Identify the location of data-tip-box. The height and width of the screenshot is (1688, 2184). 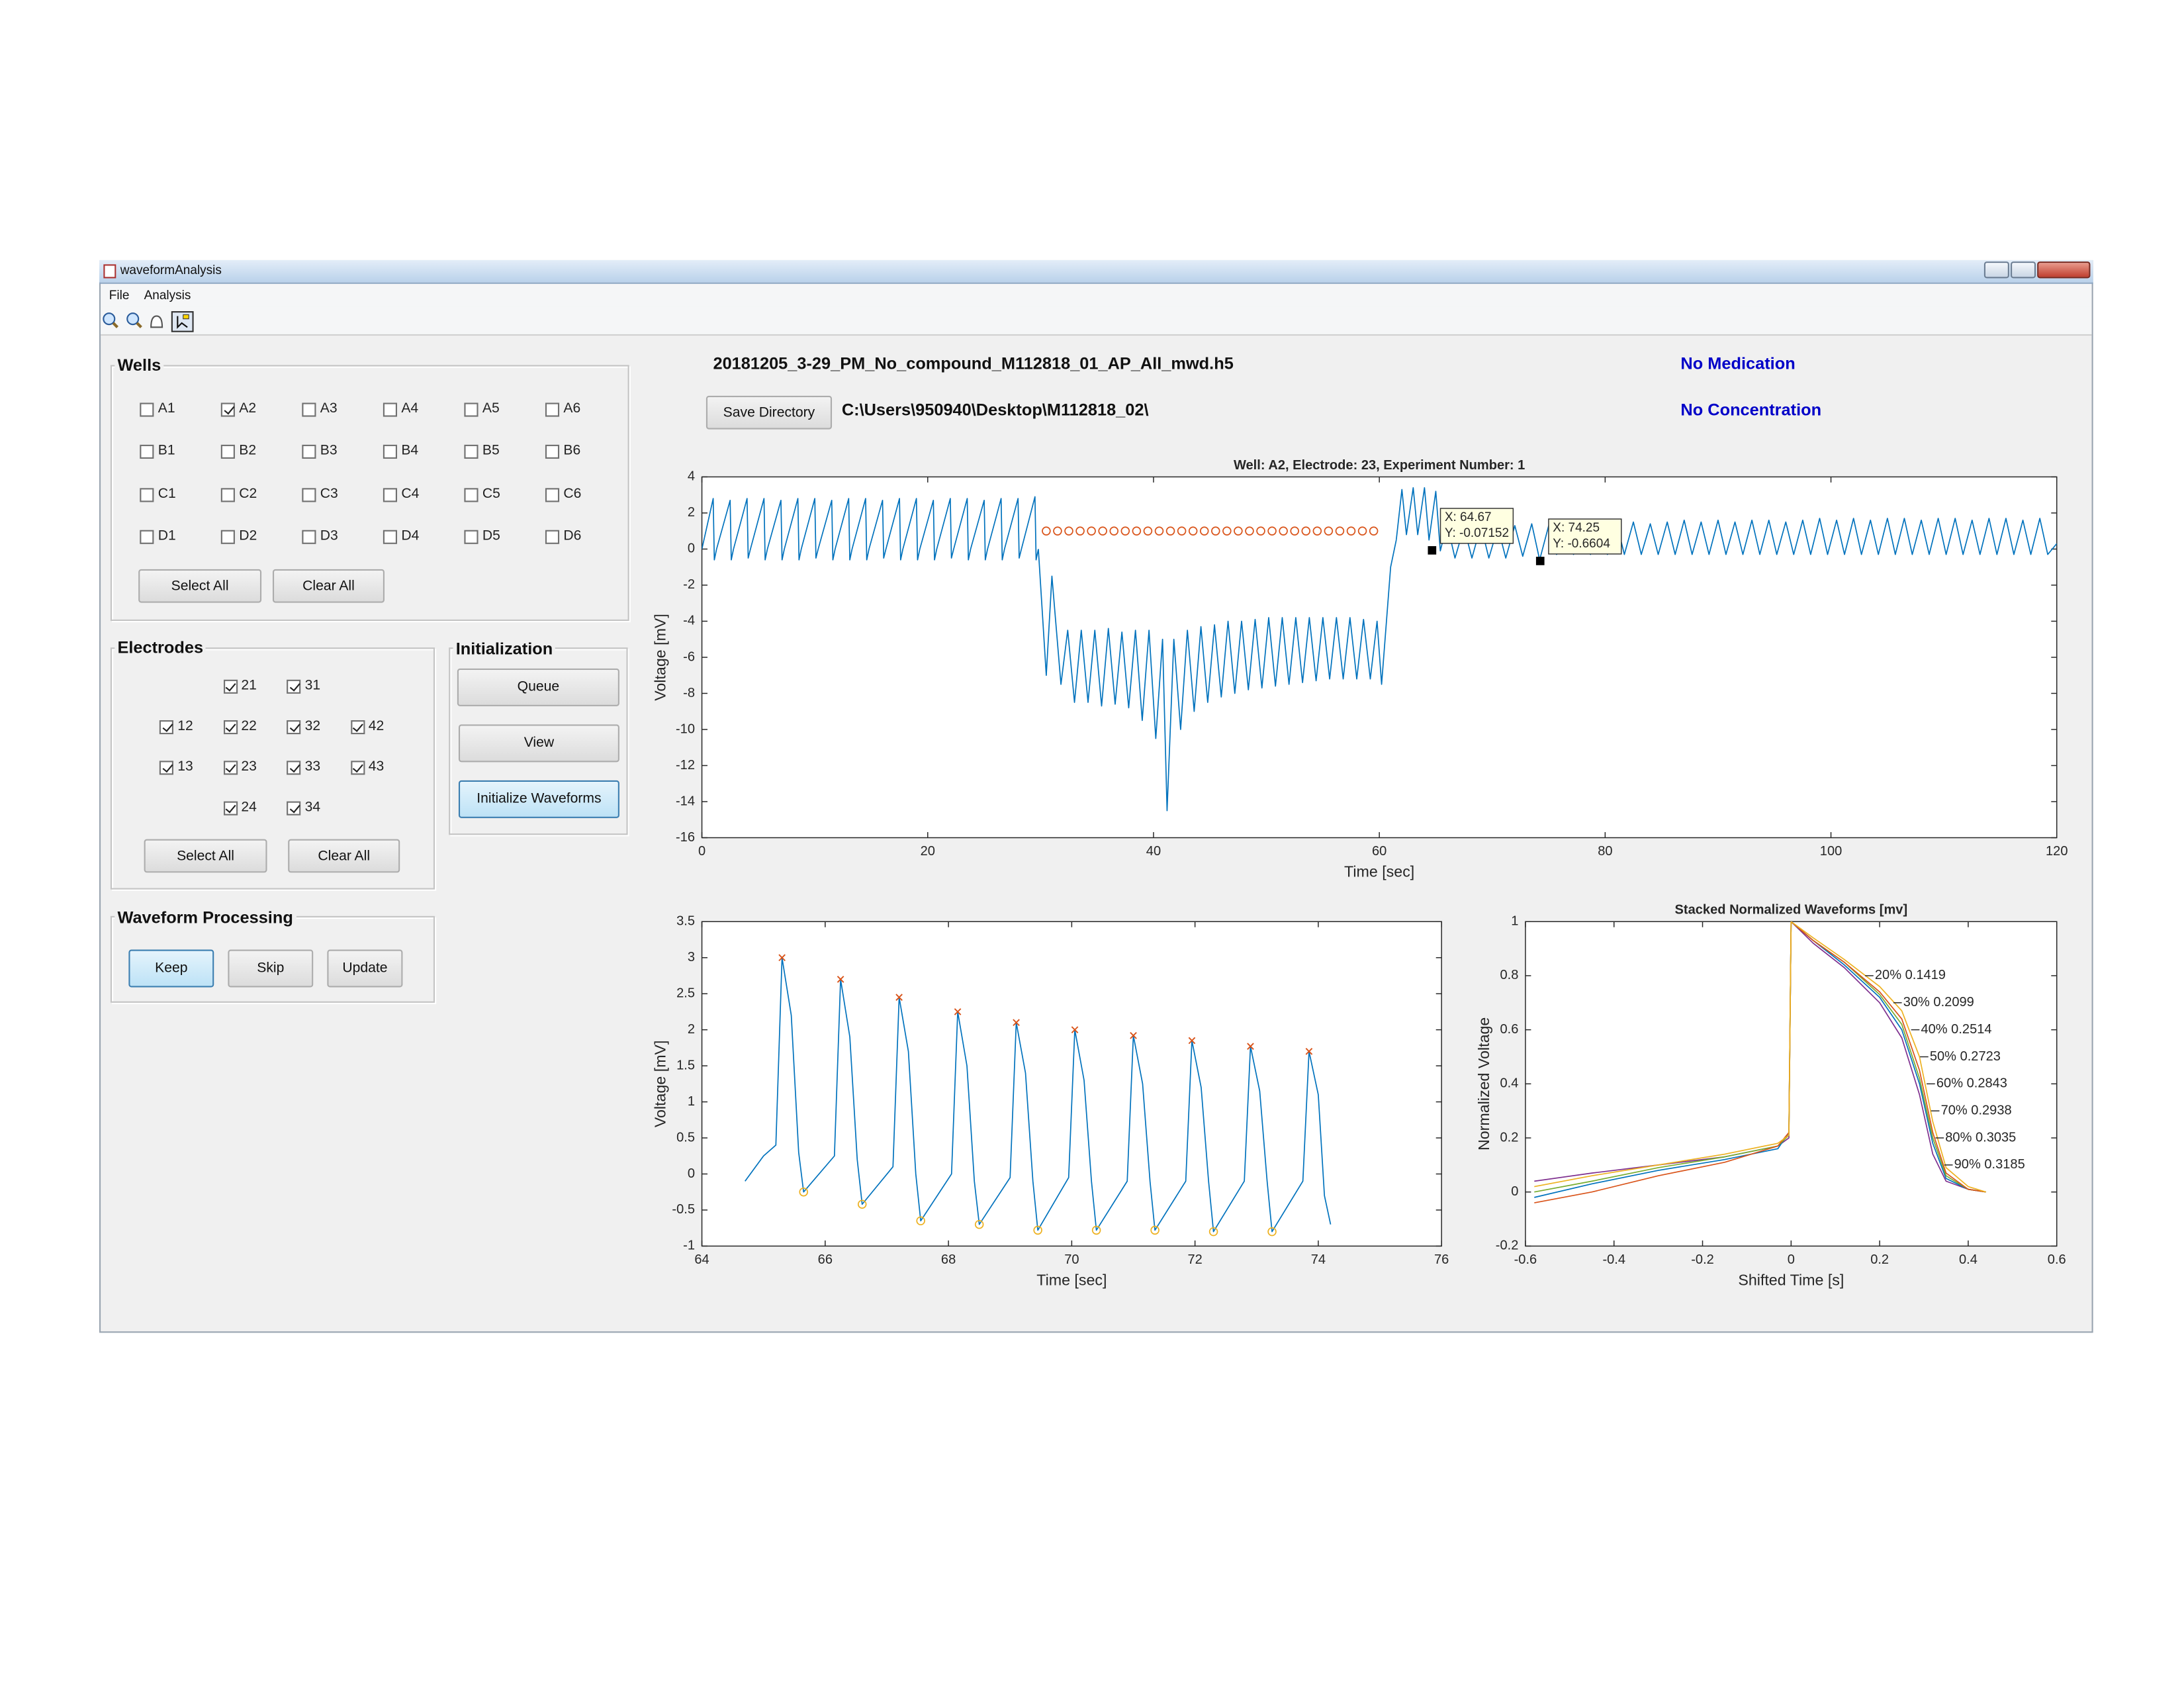
(1476, 526).